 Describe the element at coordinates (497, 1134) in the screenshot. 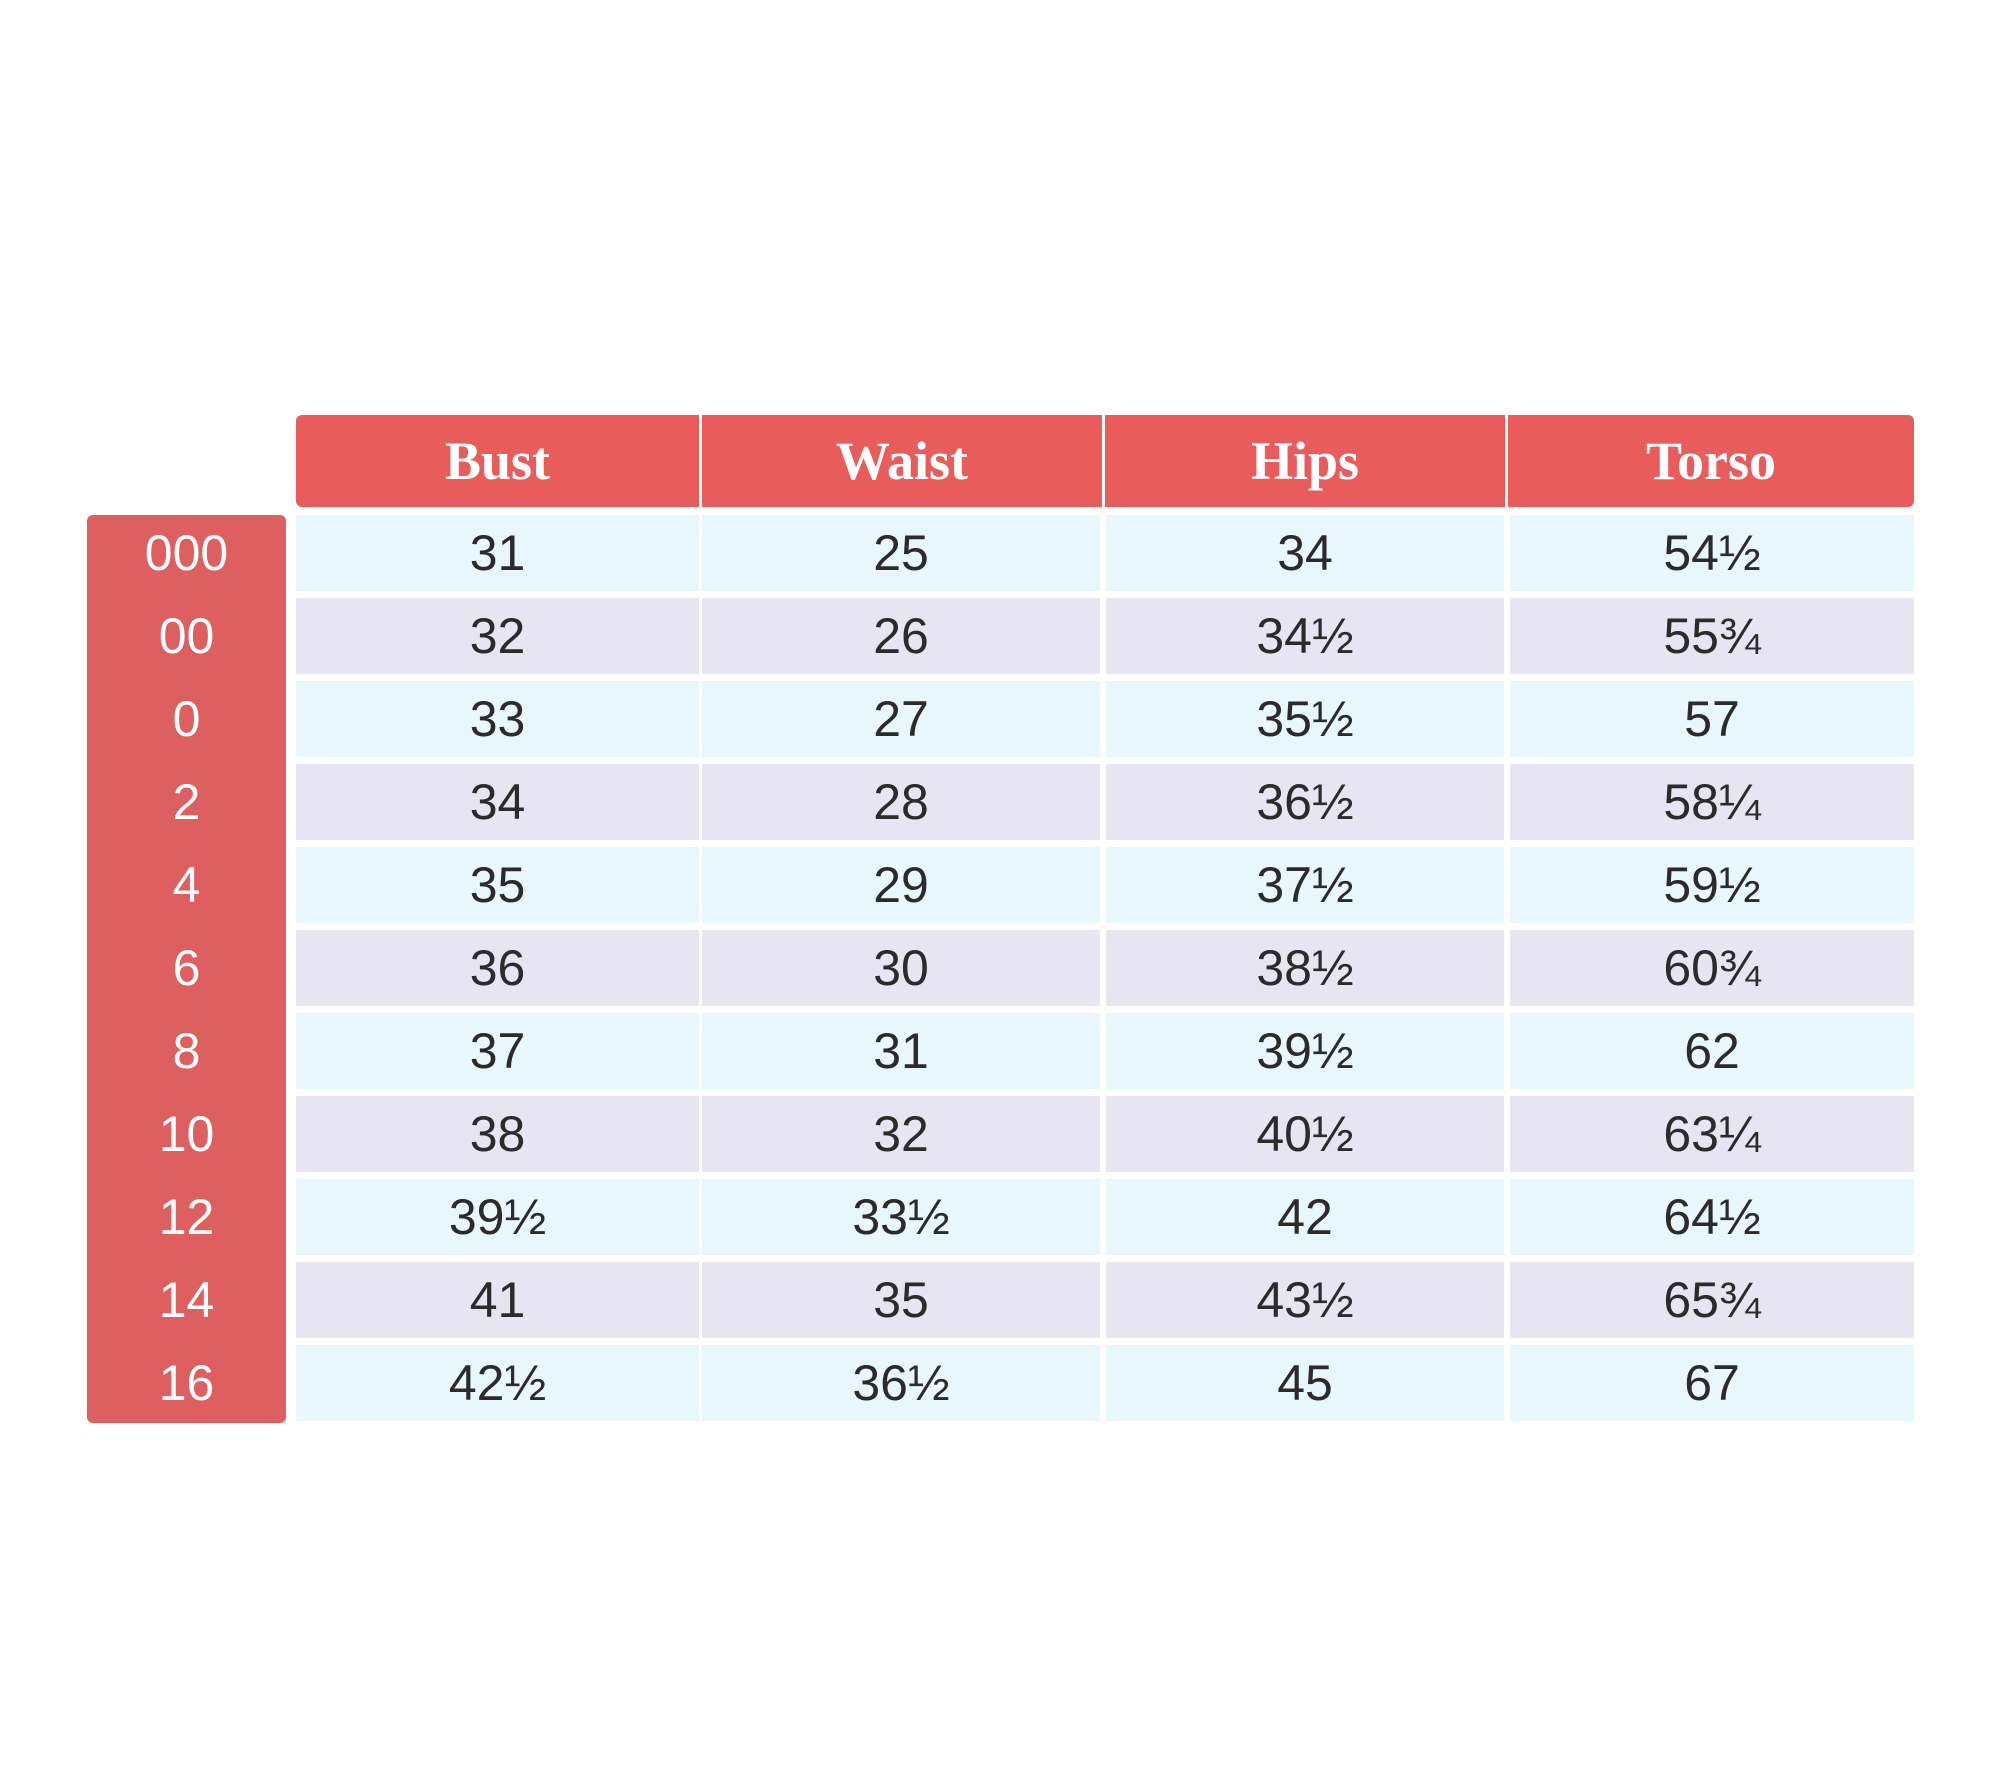

I see `cell-bust: 38` at that location.